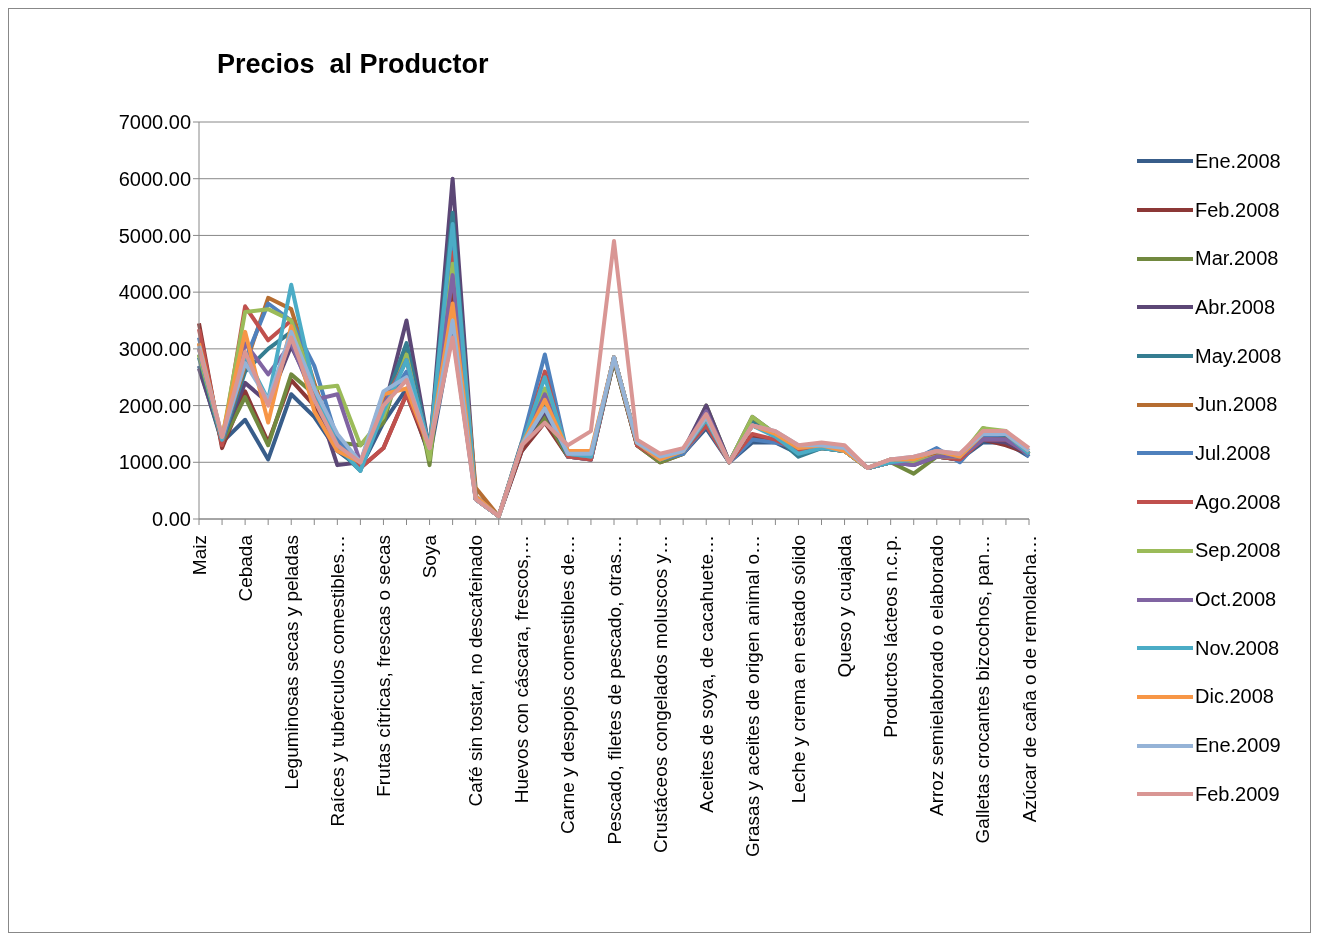  Describe the element at coordinates (1235, 307) in the screenshot. I see `legend-label: Abr.2008` at that location.